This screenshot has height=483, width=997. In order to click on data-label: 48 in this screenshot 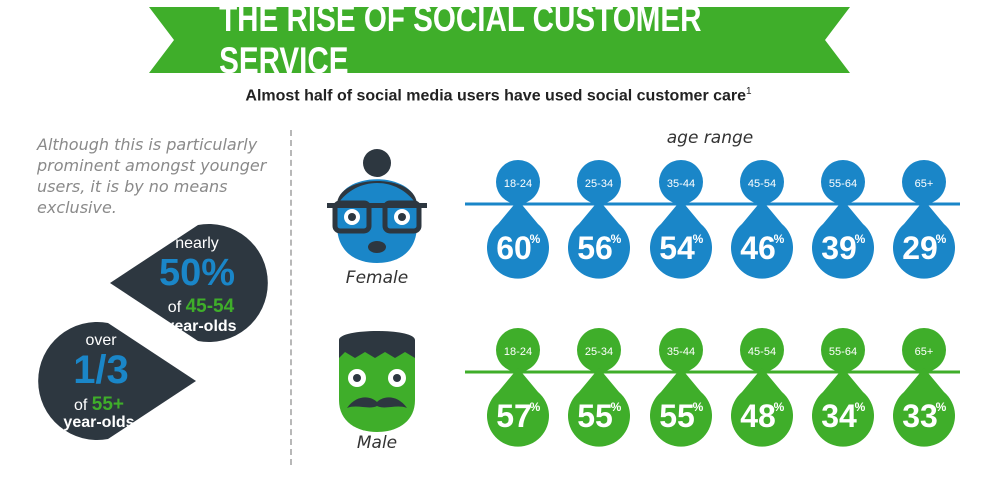, I will do `click(758, 416)`.